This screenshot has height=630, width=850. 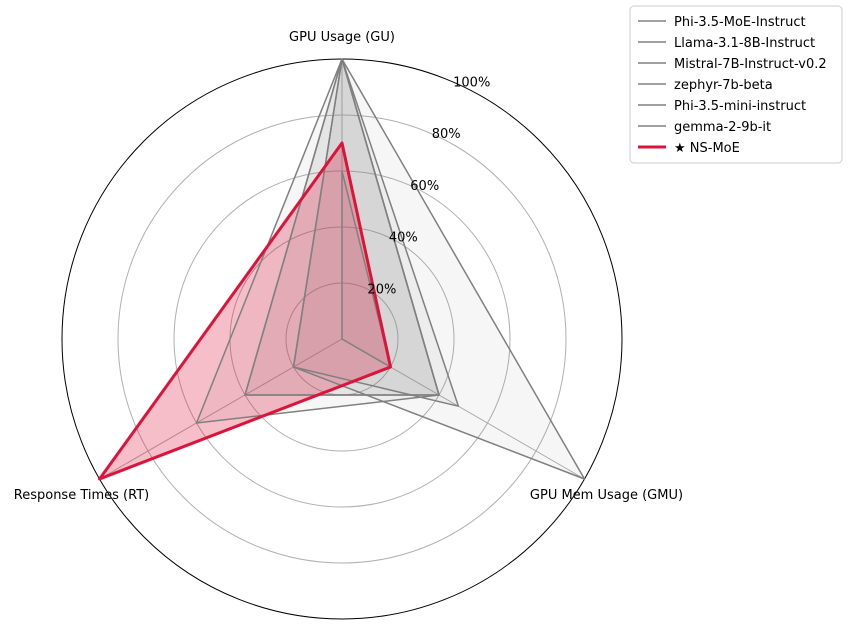 I want to click on legend-label-zephyr-7b-beta: zephyr-7b-beta, so click(x=723, y=85).